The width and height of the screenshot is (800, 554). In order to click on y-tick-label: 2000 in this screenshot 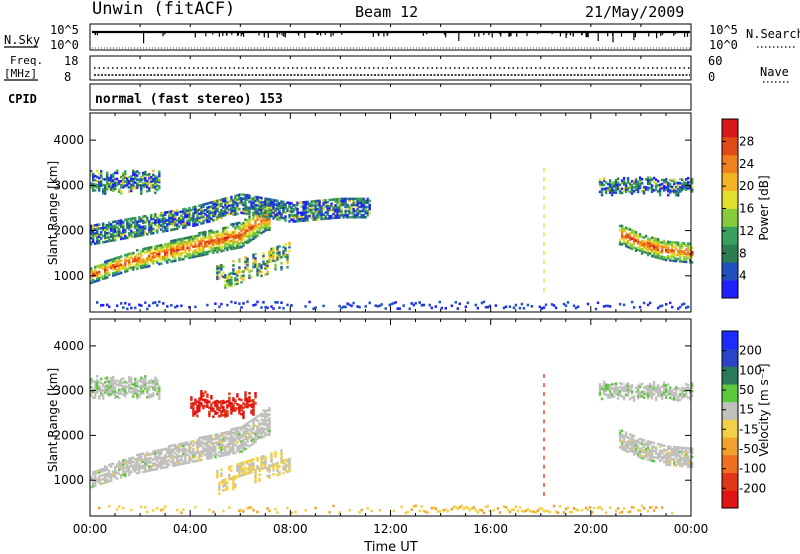, I will do `click(68, 231)`.